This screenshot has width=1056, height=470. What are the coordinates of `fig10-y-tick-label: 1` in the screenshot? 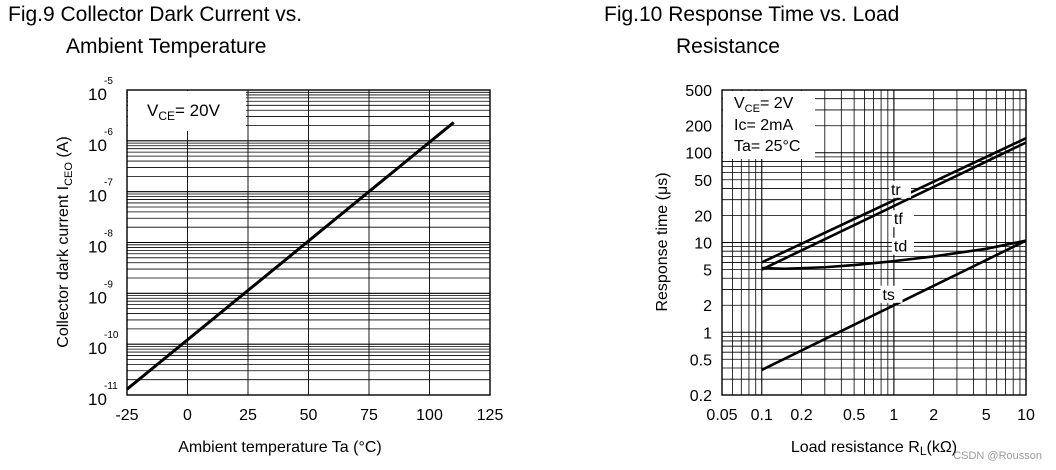 It's located at (707, 333).